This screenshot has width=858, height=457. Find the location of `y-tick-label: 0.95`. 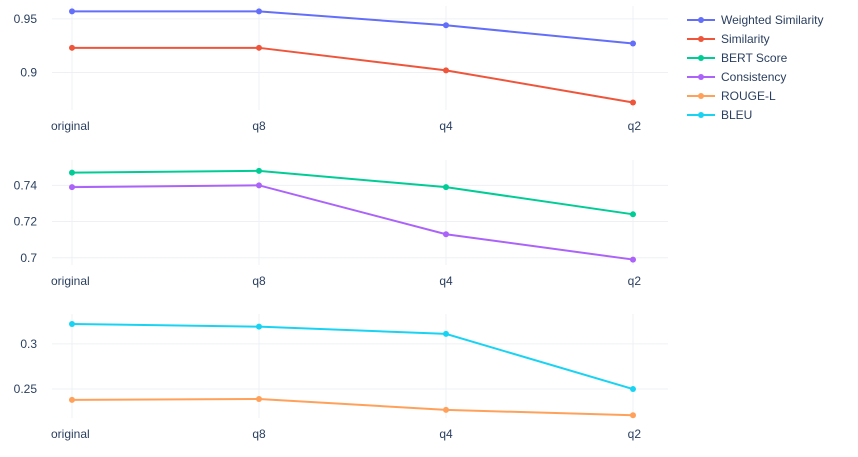

y-tick-label: 0.95 is located at coordinates (26, 19).